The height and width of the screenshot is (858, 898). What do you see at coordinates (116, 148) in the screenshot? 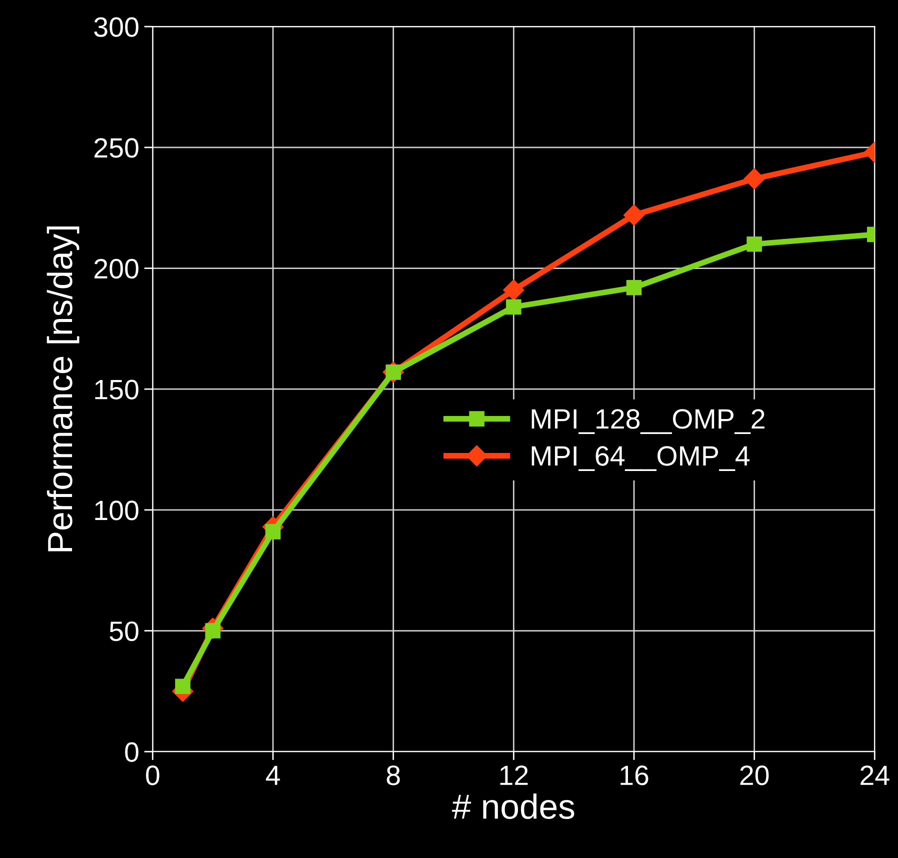
I see `y-tick-label: 250` at bounding box center [116, 148].